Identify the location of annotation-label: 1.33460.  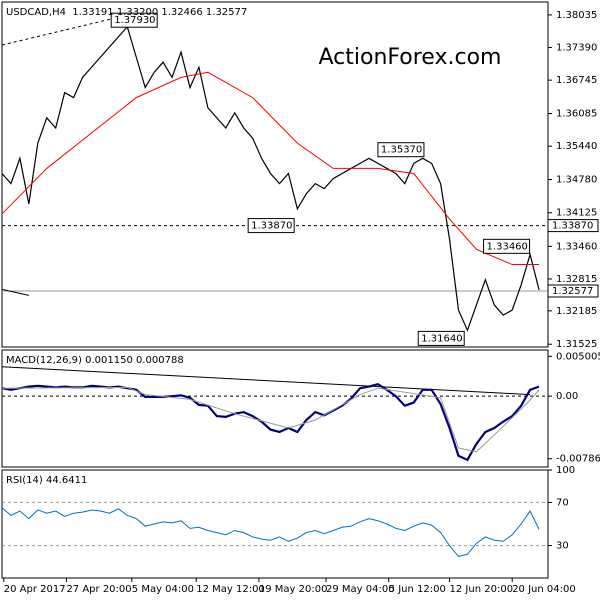
(507, 246).